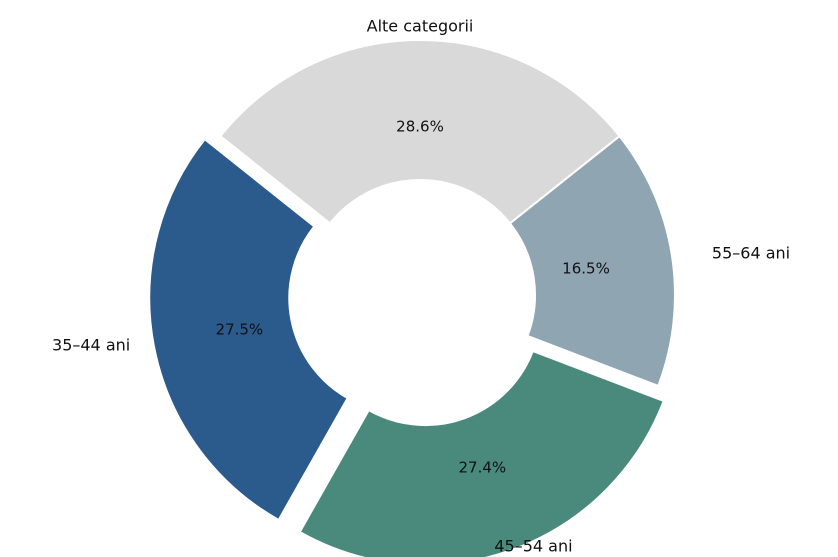 This screenshot has width=838, height=557. Describe the element at coordinates (482, 468) in the screenshot. I see `value-label: 27.4%` at that location.